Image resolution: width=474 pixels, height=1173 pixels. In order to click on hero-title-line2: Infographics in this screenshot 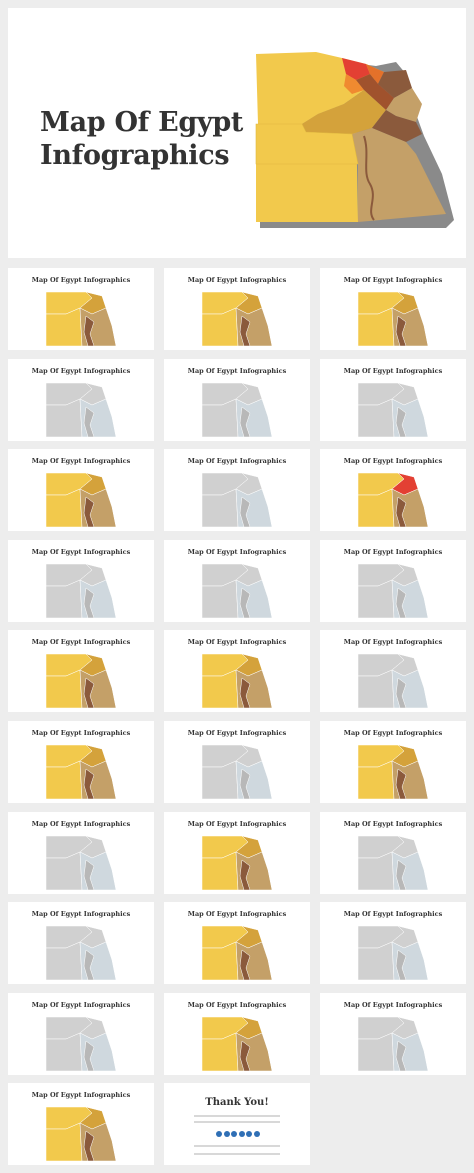, I will do `click(135, 155)`.